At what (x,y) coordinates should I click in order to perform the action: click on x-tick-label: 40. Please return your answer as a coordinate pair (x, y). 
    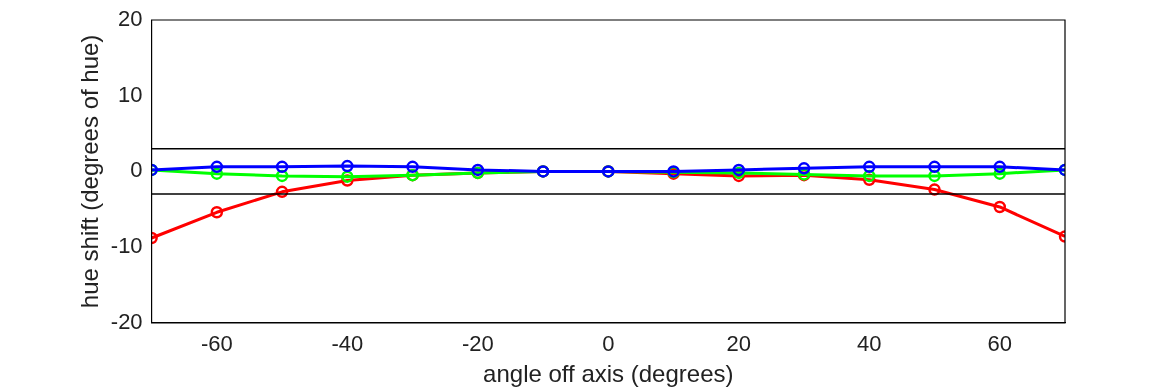
    Looking at the image, I should click on (869, 344).